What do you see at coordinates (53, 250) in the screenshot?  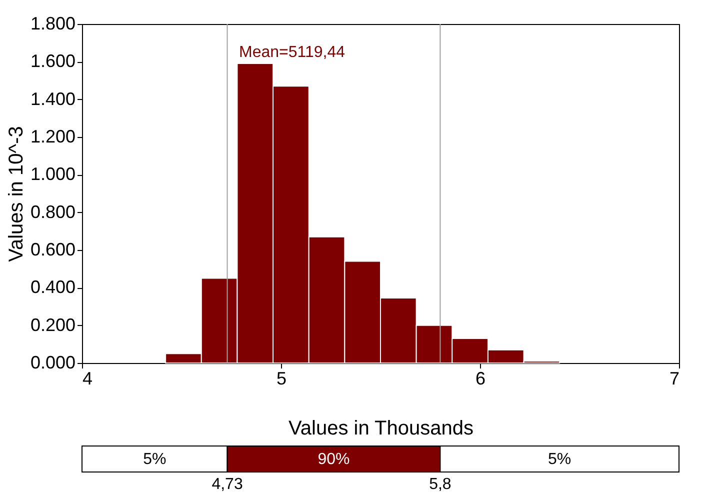 I see `y-tick-label: 0.600` at bounding box center [53, 250].